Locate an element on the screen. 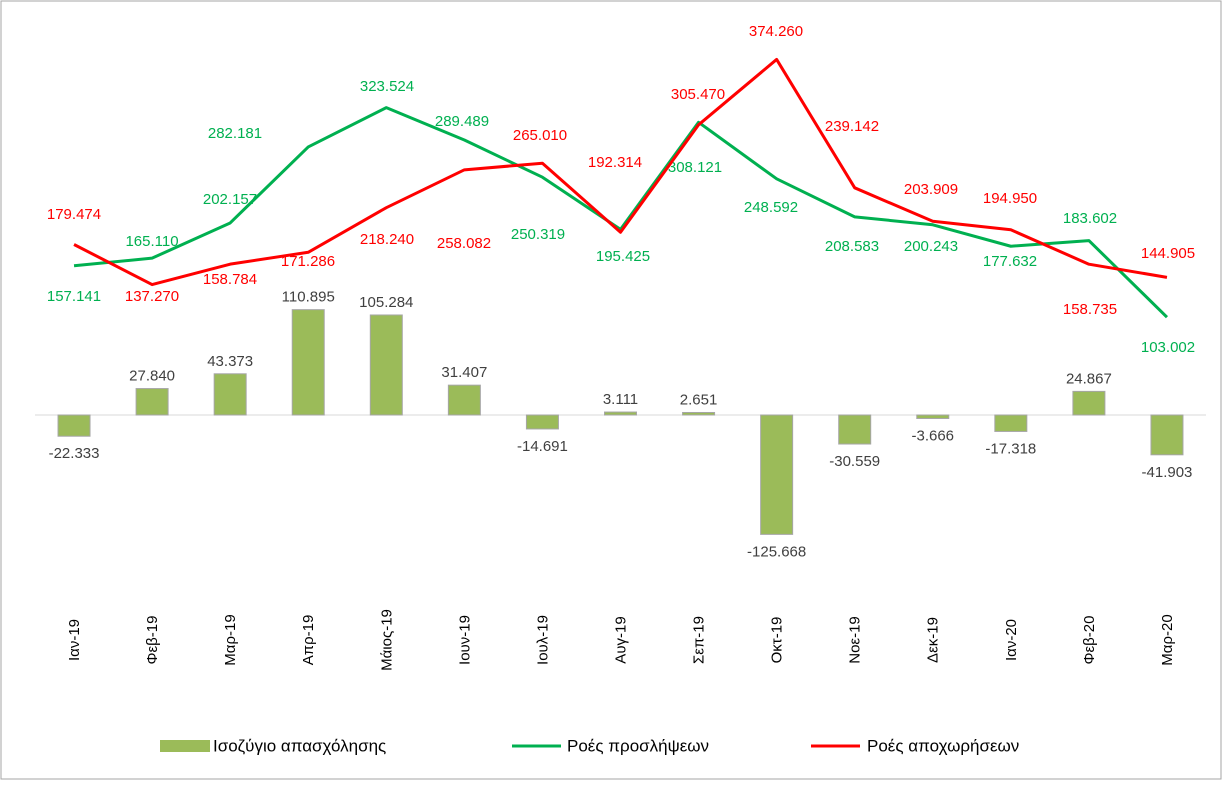 Image resolution: width=1223 pixels, height=786 pixels. line-label: 179.474 is located at coordinates (74, 214).